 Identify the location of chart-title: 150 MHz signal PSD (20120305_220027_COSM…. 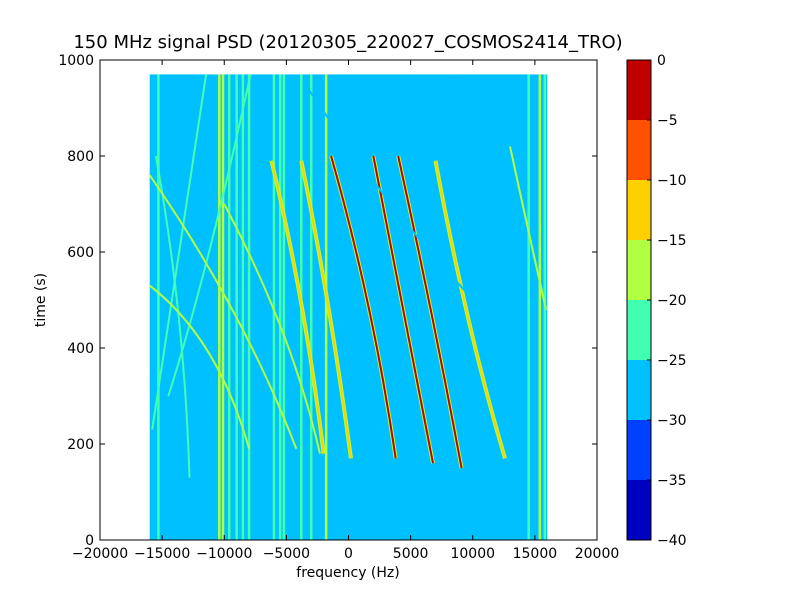
(347, 42).